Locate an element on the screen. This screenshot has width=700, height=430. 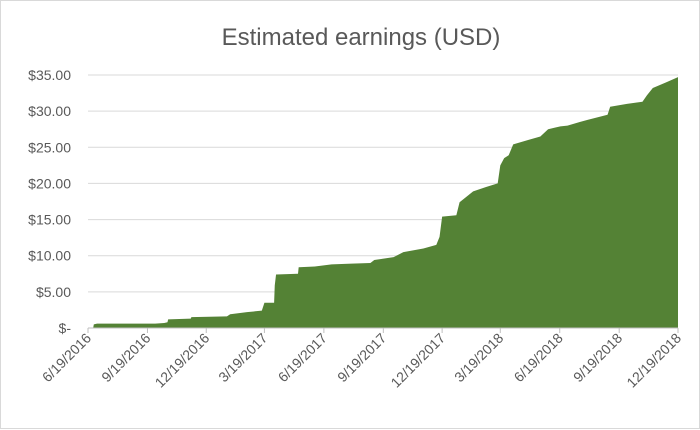
x-tick-label: 12/19/2017 is located at coordinates (417, 360).